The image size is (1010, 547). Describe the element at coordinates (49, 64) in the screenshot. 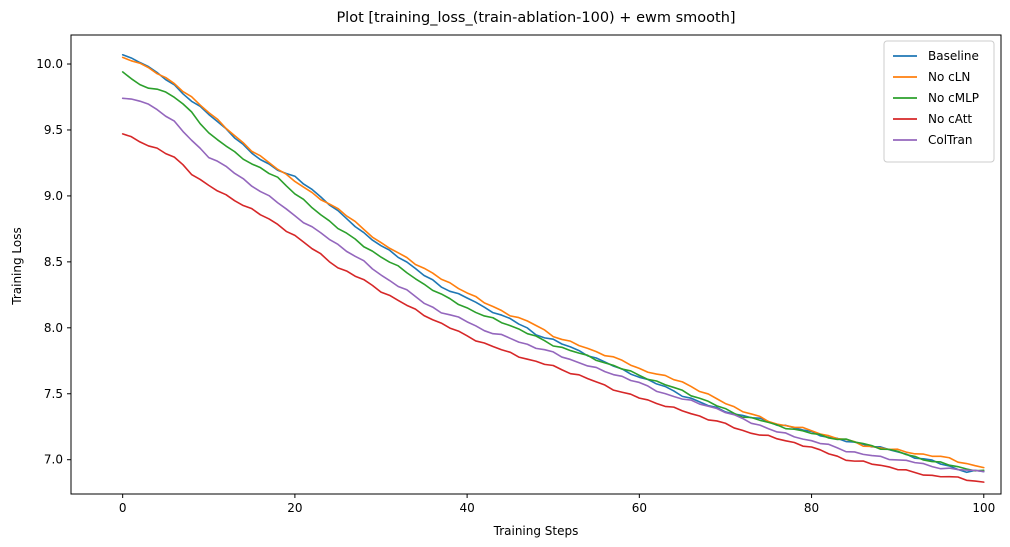

I see `y-tick-label: 10.0` at that location.